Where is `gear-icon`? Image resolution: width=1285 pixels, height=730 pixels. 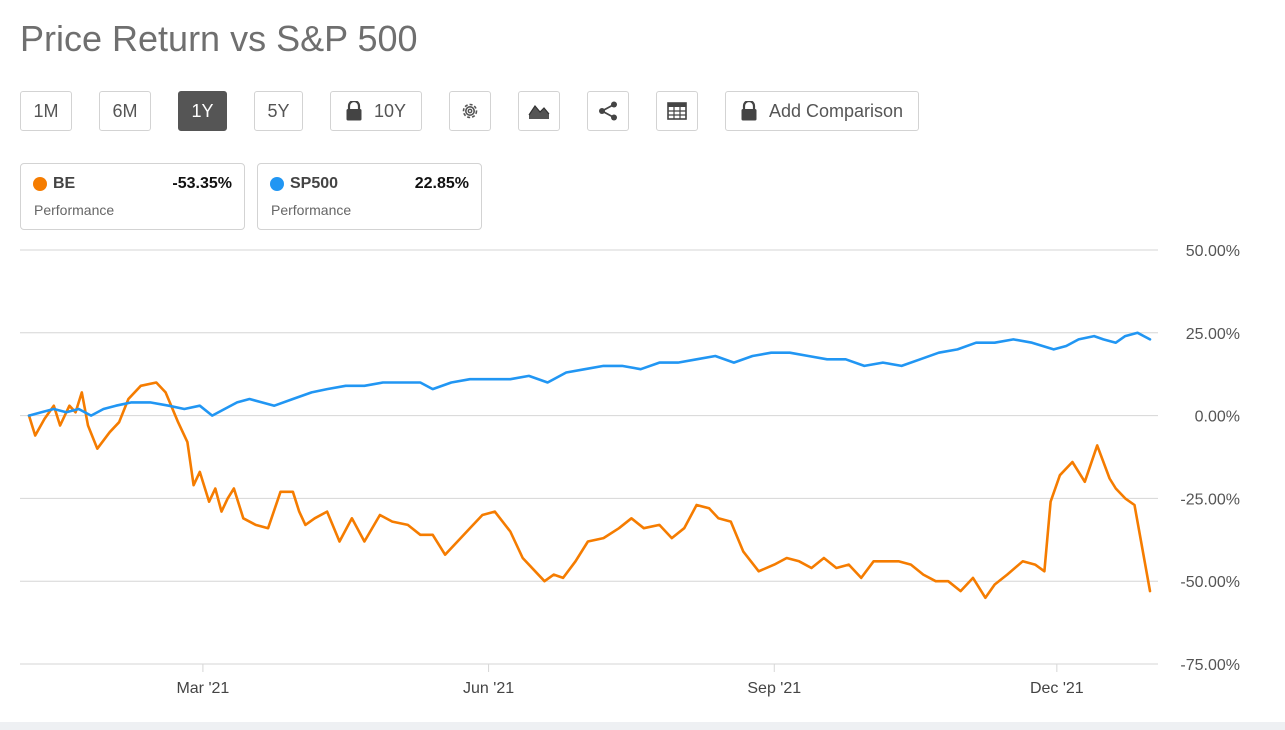
gear-icon is located at coordinates (470, 111).